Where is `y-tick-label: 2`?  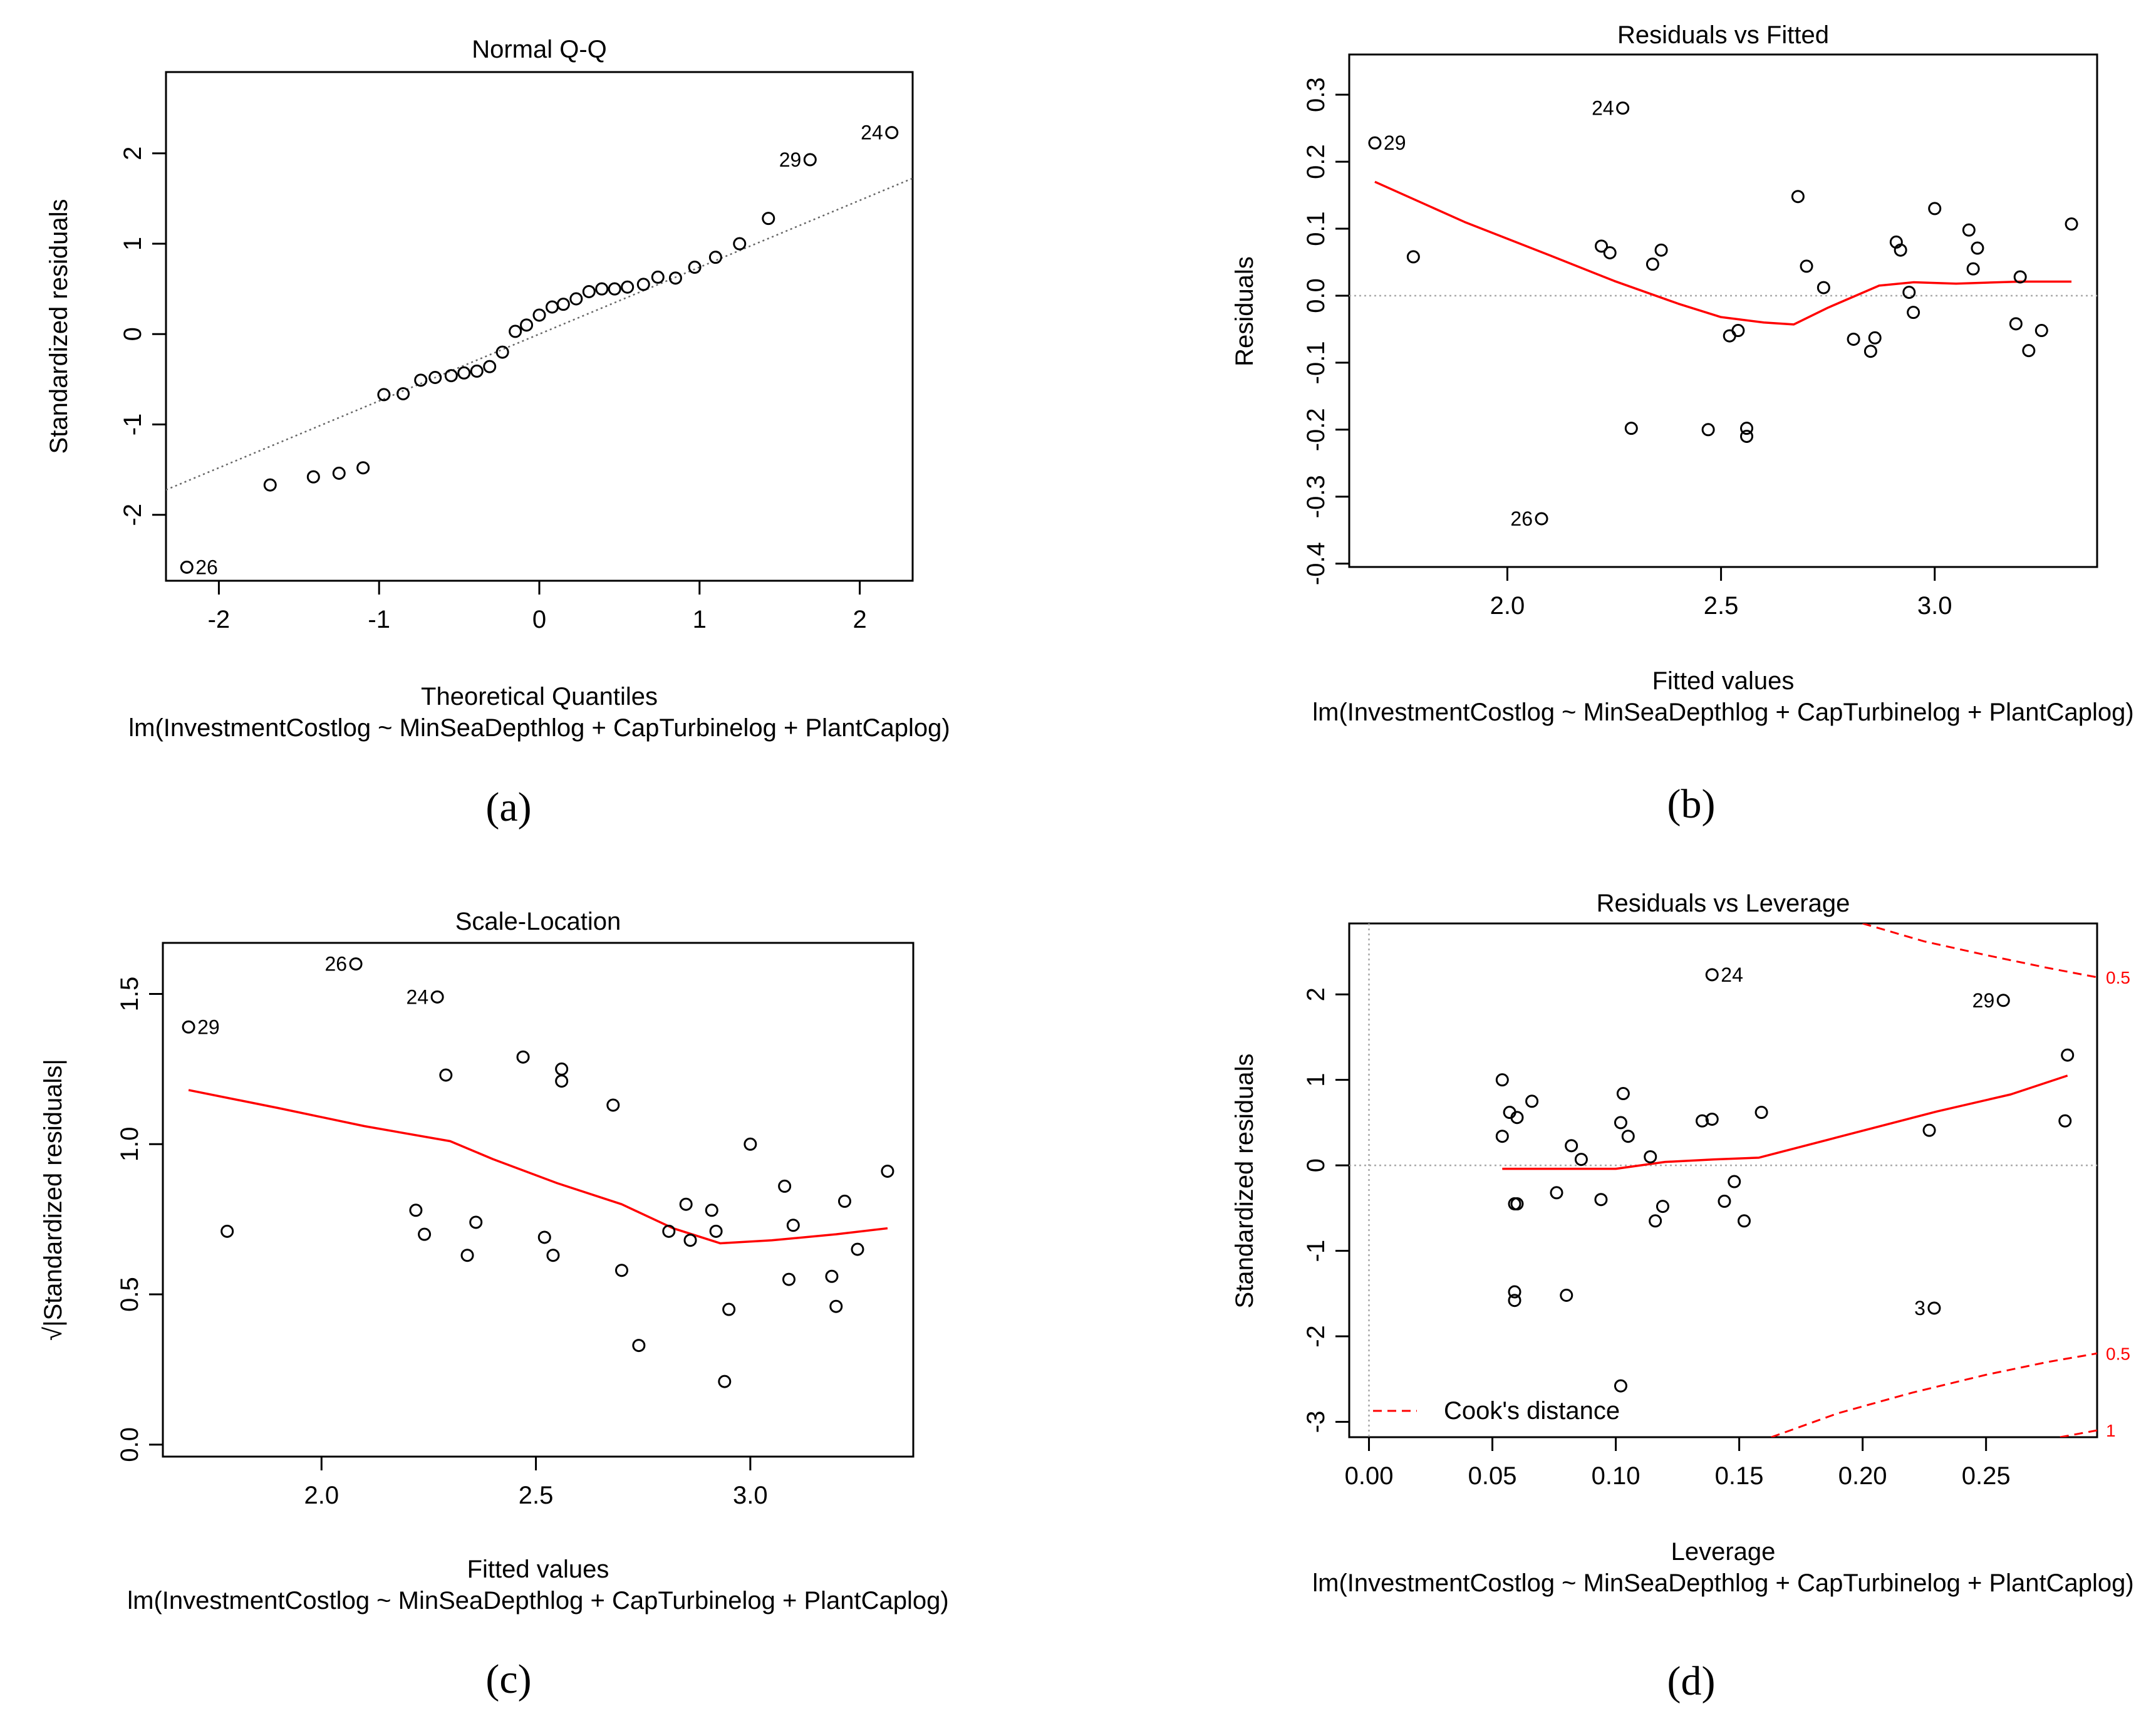 y-tick-label: 2 is located at coordinates (133, 153).